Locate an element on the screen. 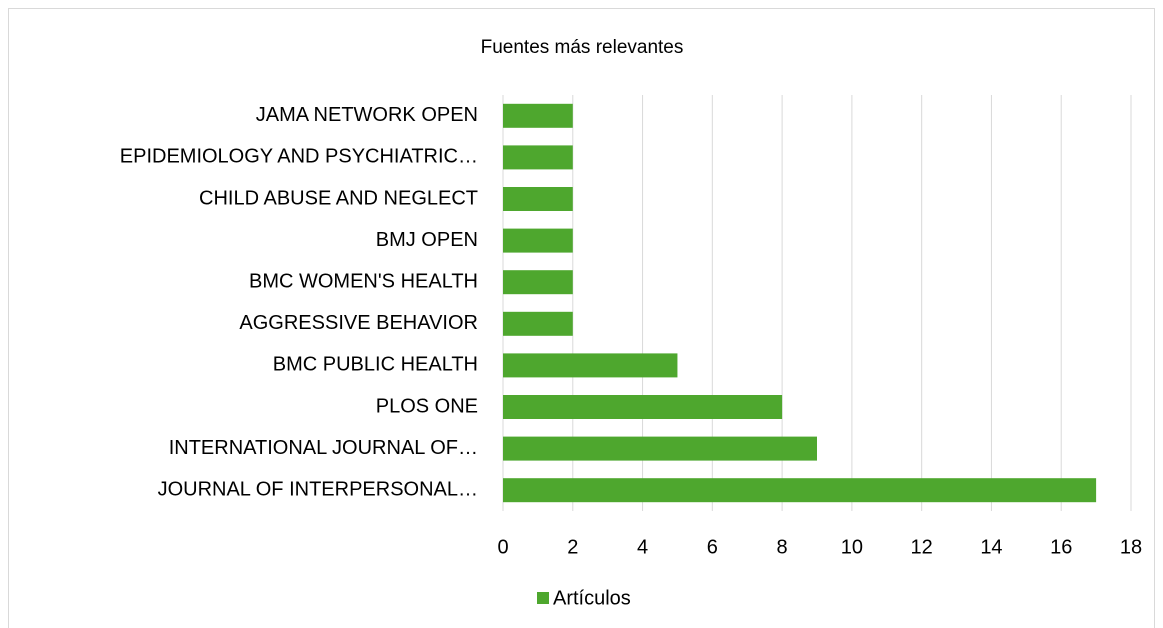 The height and width of the screenshot is (628, 1163). y-tick-label: PLOS ONE is located at coordinates (427, 406).